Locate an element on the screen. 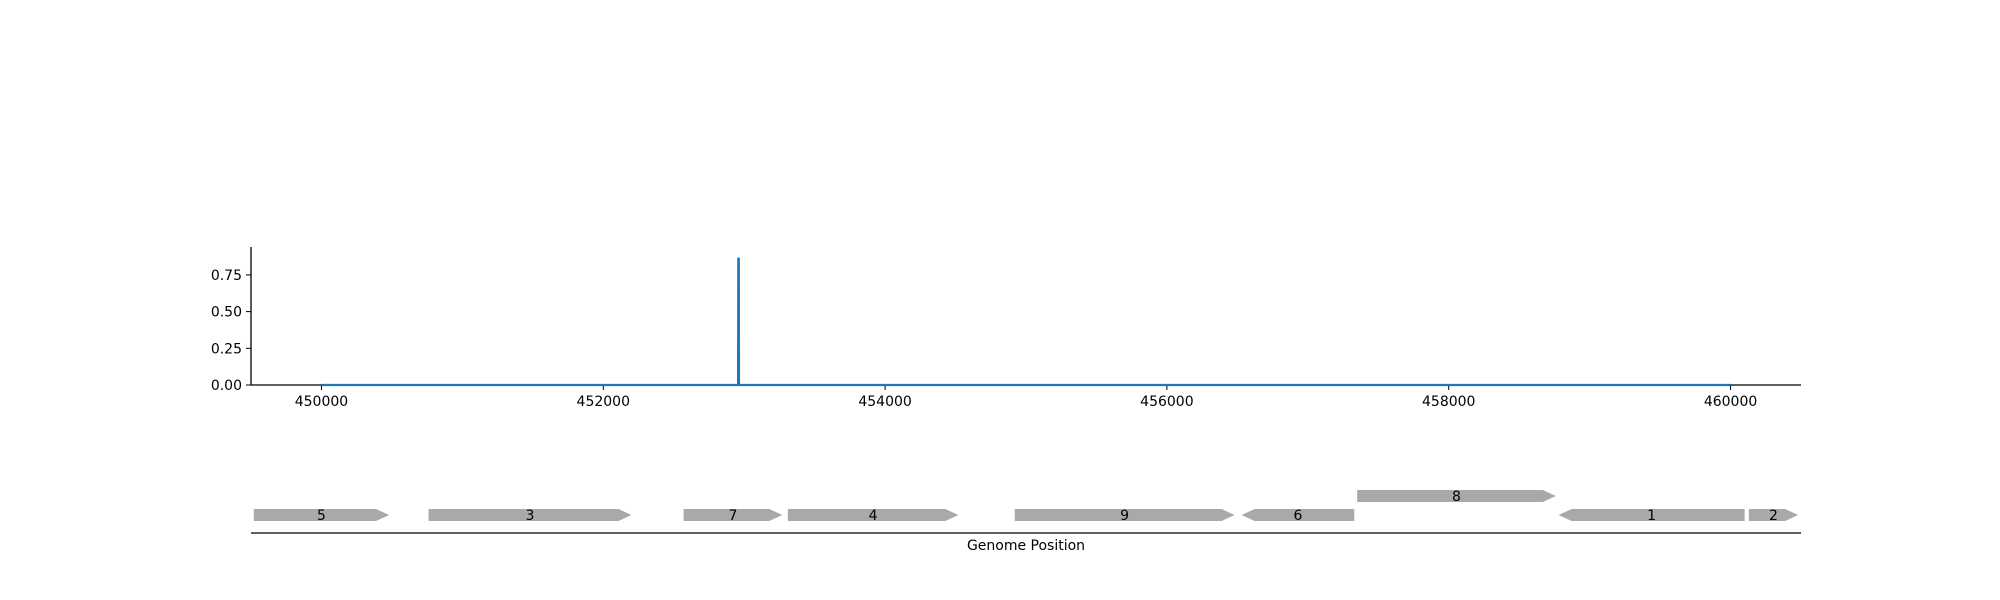 This screenshot has height=600, width=2000. gene-label-5: 5 is located at coordinates (321, 516).